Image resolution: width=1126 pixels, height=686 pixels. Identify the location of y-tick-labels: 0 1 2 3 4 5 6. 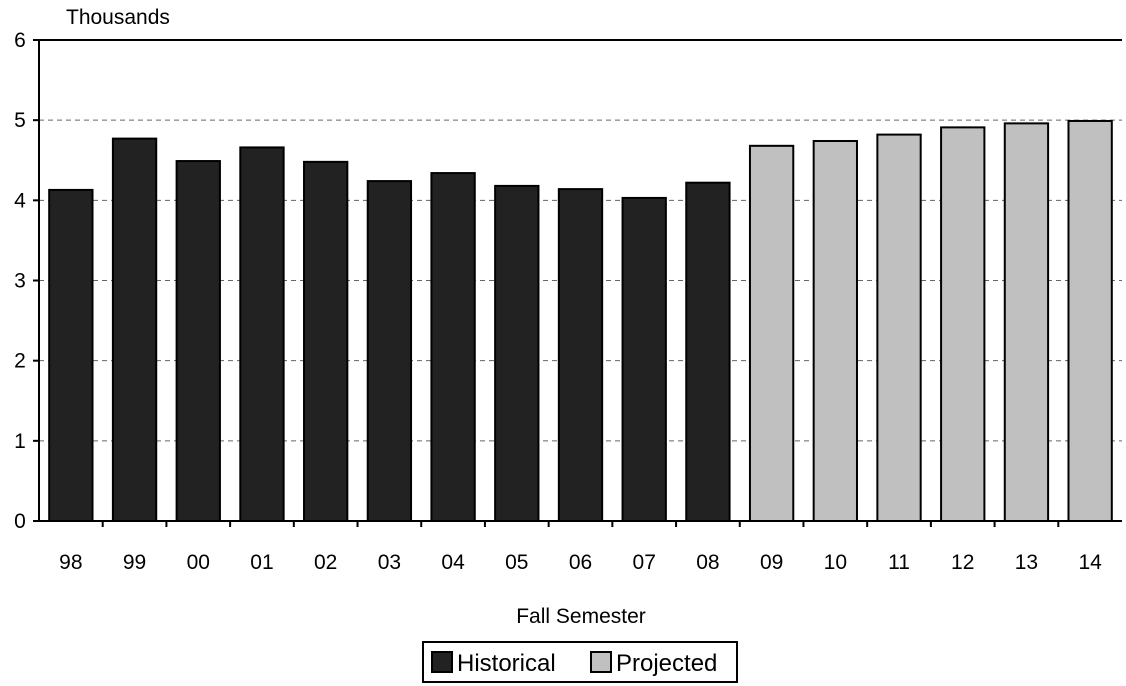
(20, 281).